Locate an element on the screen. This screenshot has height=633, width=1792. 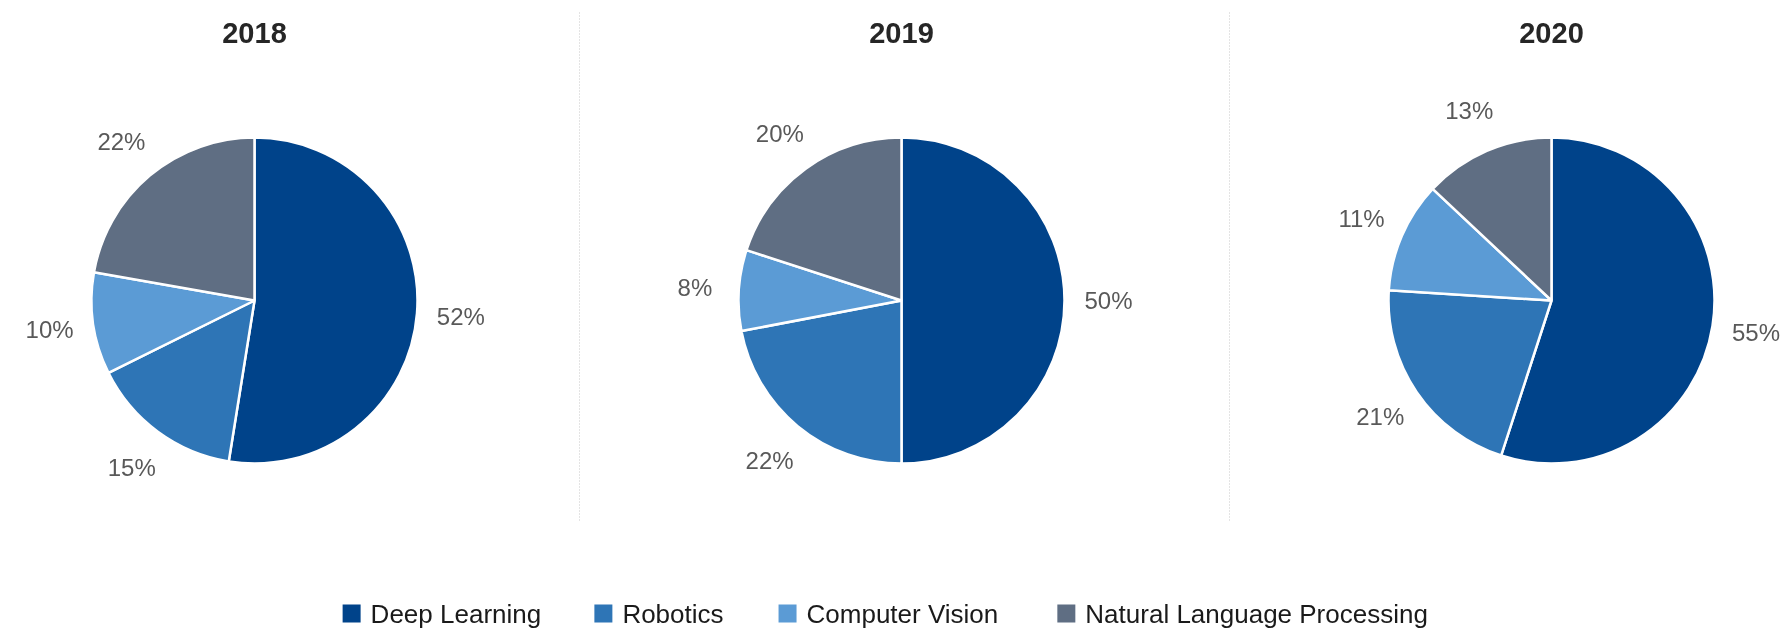
data-label: 50% is located at coordinates (1108, 300).